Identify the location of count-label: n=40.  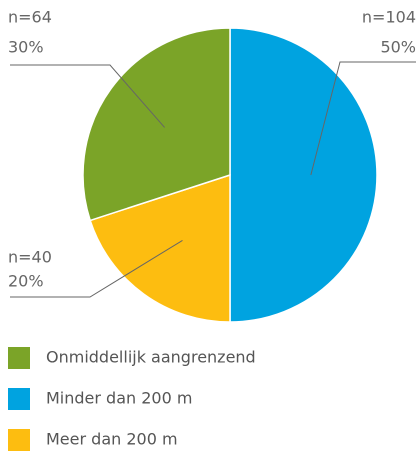
(30, 257).